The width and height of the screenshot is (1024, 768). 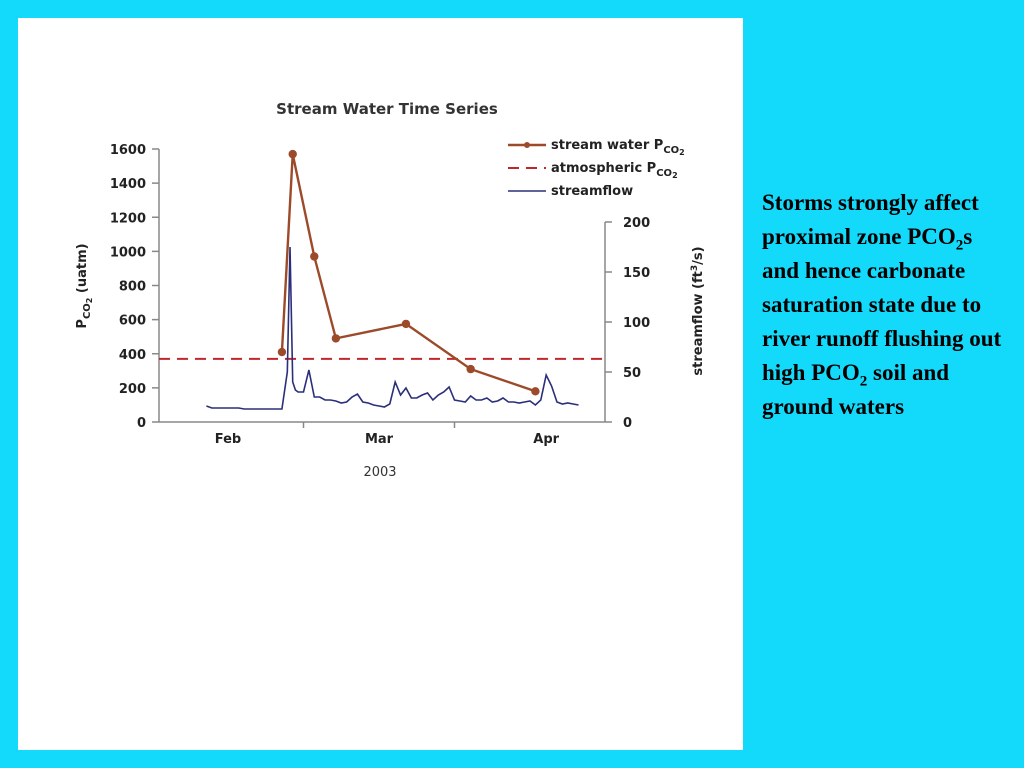 What do you see at coordinates (527, 145) in the screenshot?
I see `legend-stream-marker` at bounding box center [527, 145].